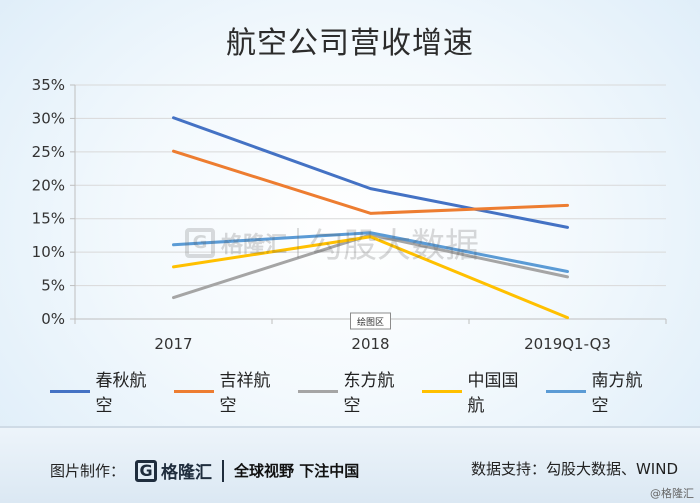 This screenshot has height=503, width=700. I want to click on plot-area-label-text: 绘图区, so click(370, 322).